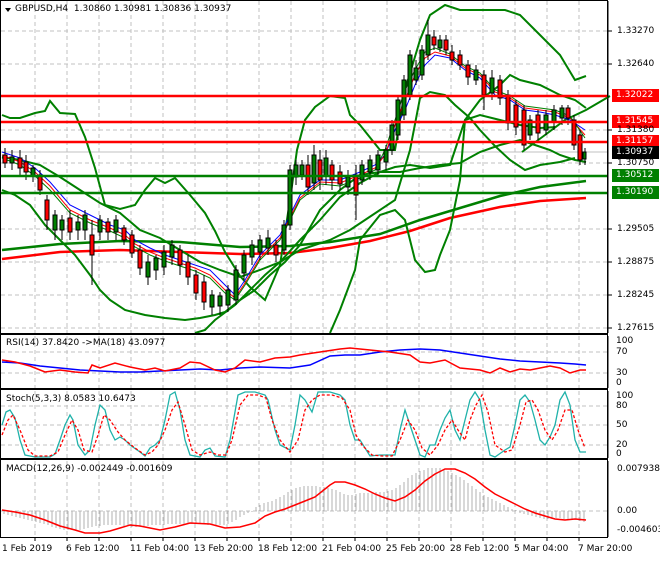  I want to click on dropdown-triangle-icon, so click(8, 10).